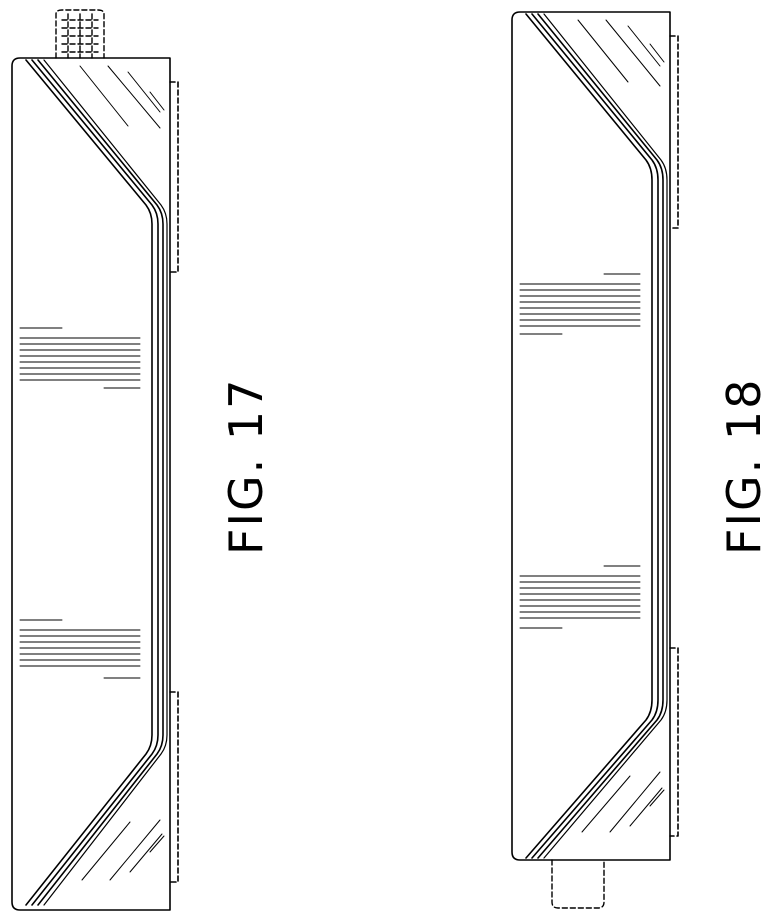 This screenshot has width=770, height=920. Describe the element at coordinates (580, 304) in the screenshot. I see `fig18-hatch-upper` at that location.